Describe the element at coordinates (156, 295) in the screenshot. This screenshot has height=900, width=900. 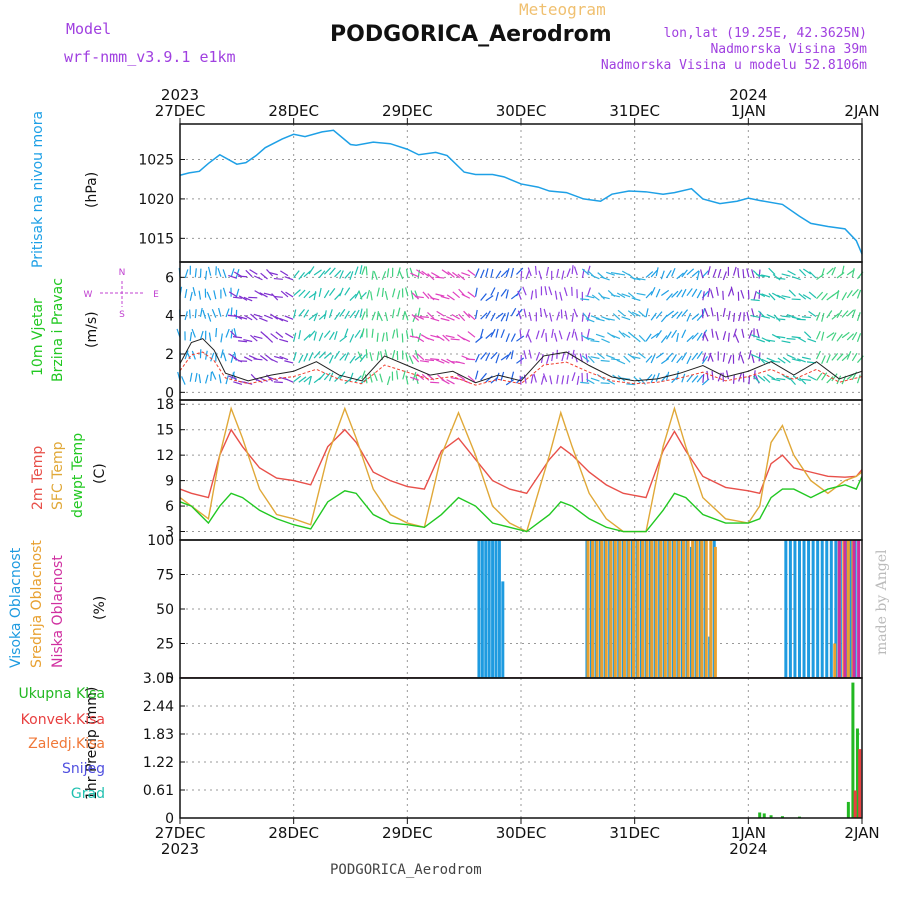
I see `compass-e: E` at that location.